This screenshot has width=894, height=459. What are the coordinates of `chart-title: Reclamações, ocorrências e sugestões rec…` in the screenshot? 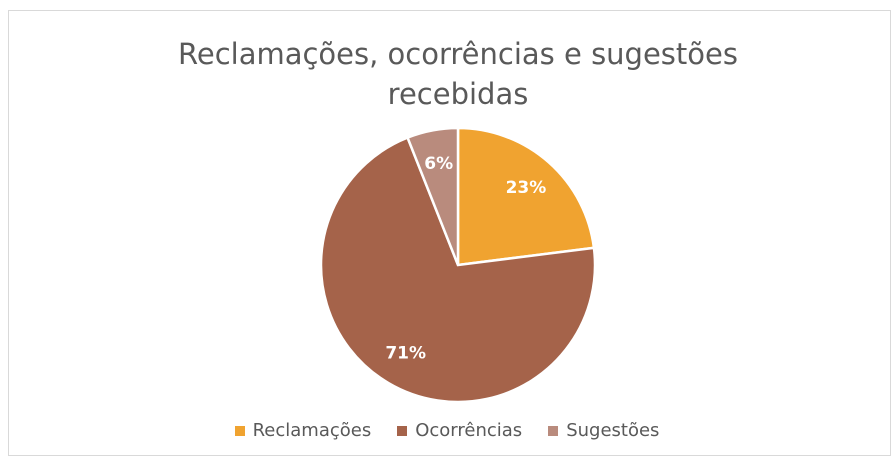 It's located at (458, 74).